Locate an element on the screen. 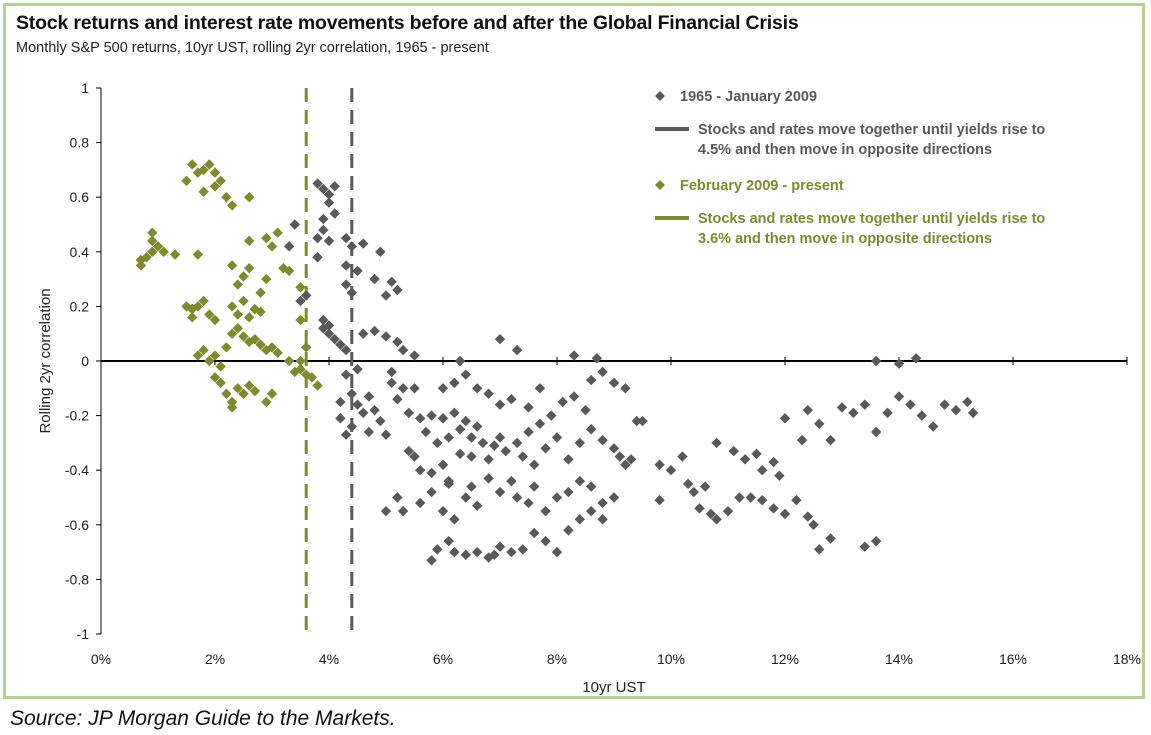 The height and width of the screenshot is (735, 1151). source-note: Source: JP Morgan Guide to the Markets. is located at coordinates (203, 718).